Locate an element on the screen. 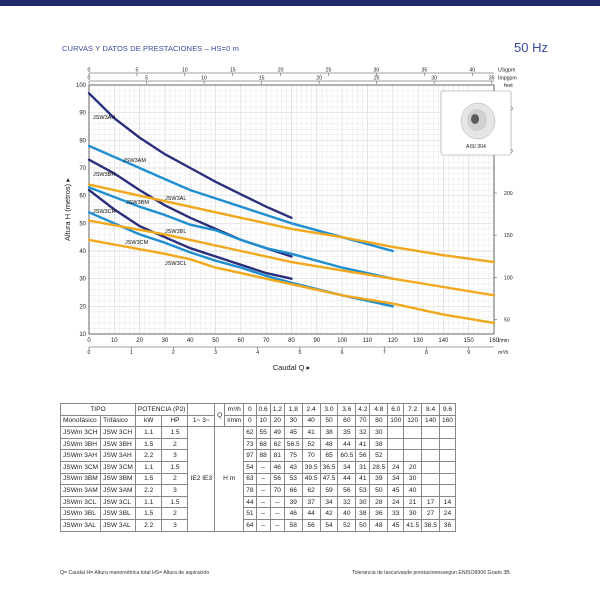  impgpm-tick-label: 5 is located at coordinates (146, 79).